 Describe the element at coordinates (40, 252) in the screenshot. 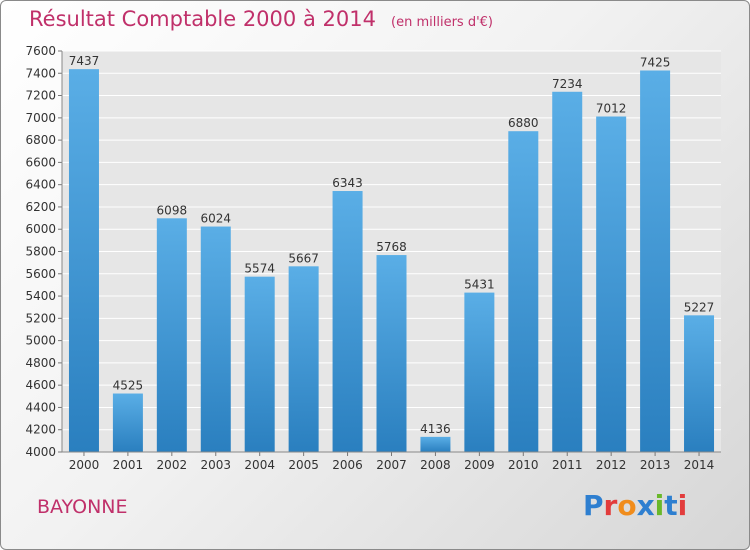

I see `y-tick-label: 5800` at that location.